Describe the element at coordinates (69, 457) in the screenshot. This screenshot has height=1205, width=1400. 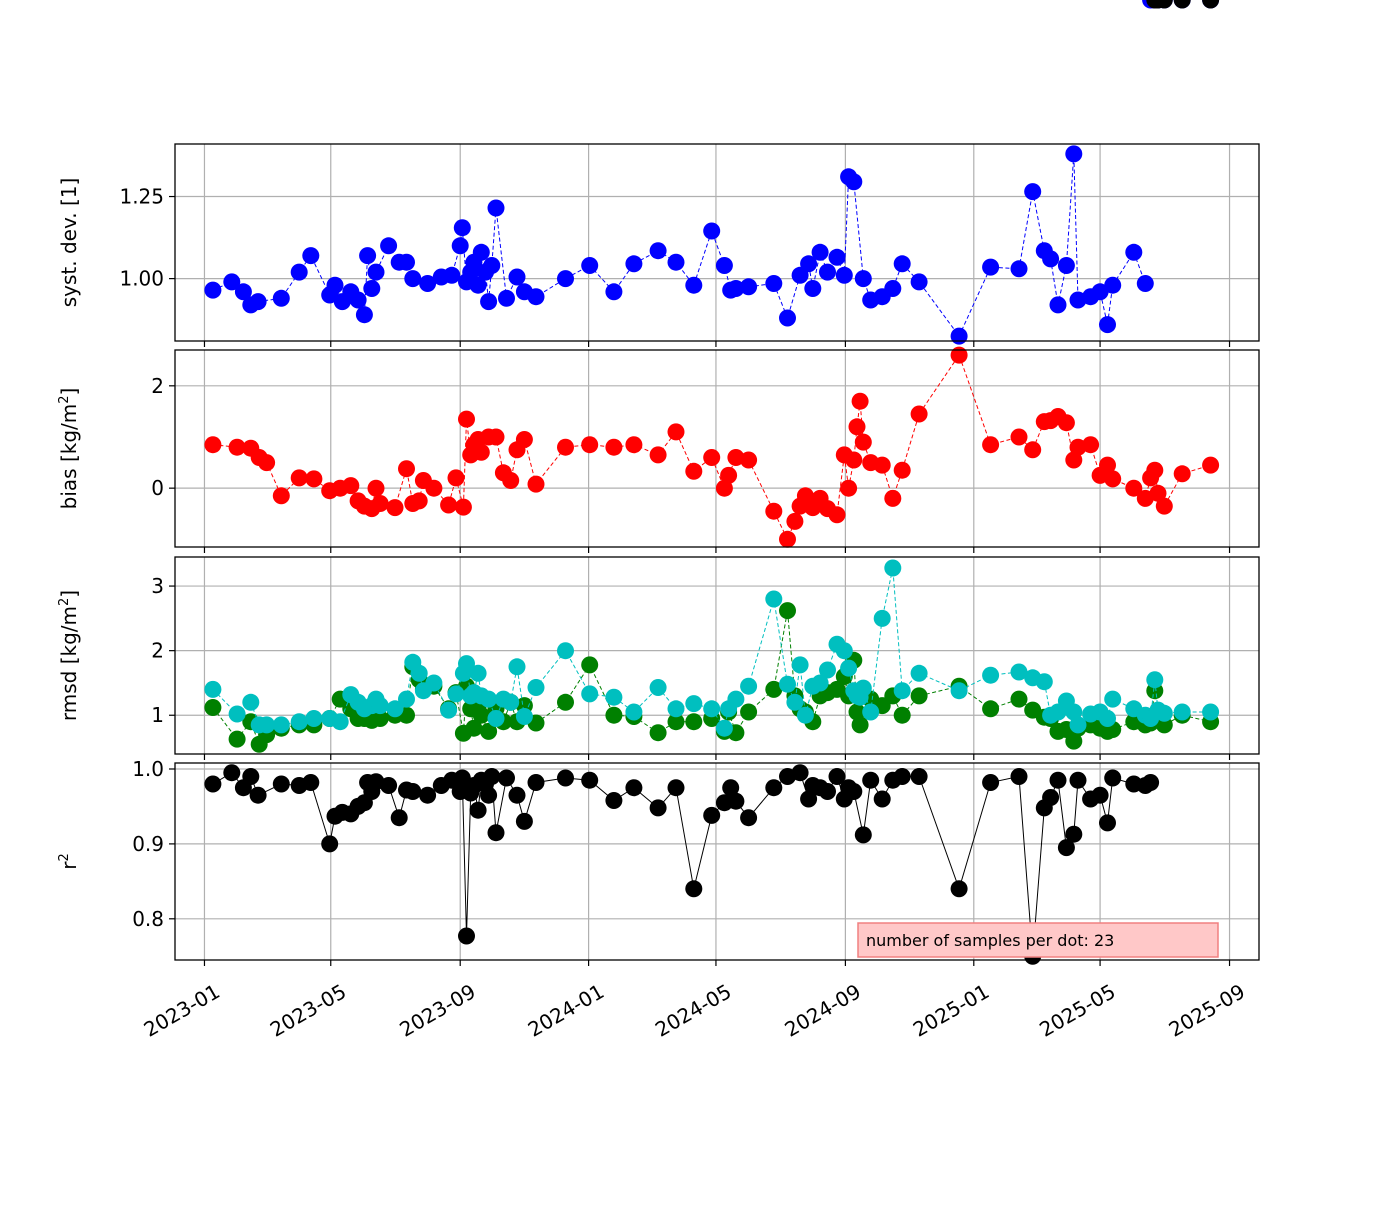
I see `y-axis-title-text: bias [kg/m` at that location.